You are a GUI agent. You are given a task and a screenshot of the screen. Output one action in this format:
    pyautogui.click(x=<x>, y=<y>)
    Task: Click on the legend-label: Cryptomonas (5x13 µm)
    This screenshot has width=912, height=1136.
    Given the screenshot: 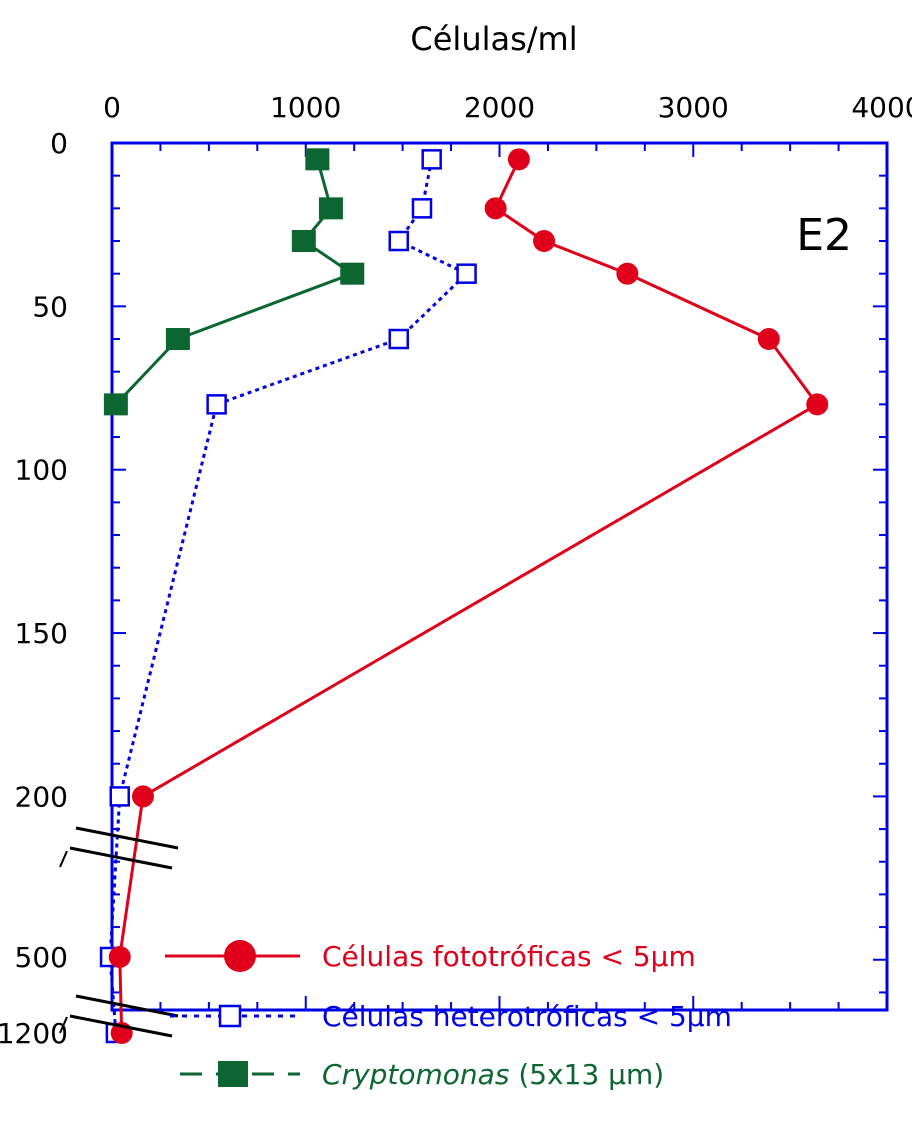 What is the action you would take?
    pyautogui.click(x=493, y=1074)
    